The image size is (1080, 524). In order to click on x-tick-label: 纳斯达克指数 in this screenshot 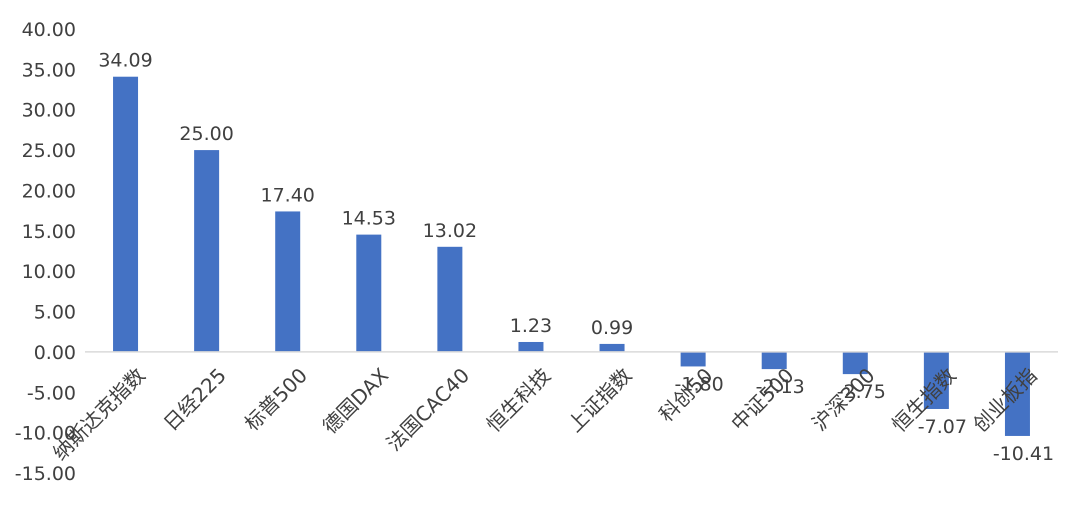, I will do `click(99, 414)`.